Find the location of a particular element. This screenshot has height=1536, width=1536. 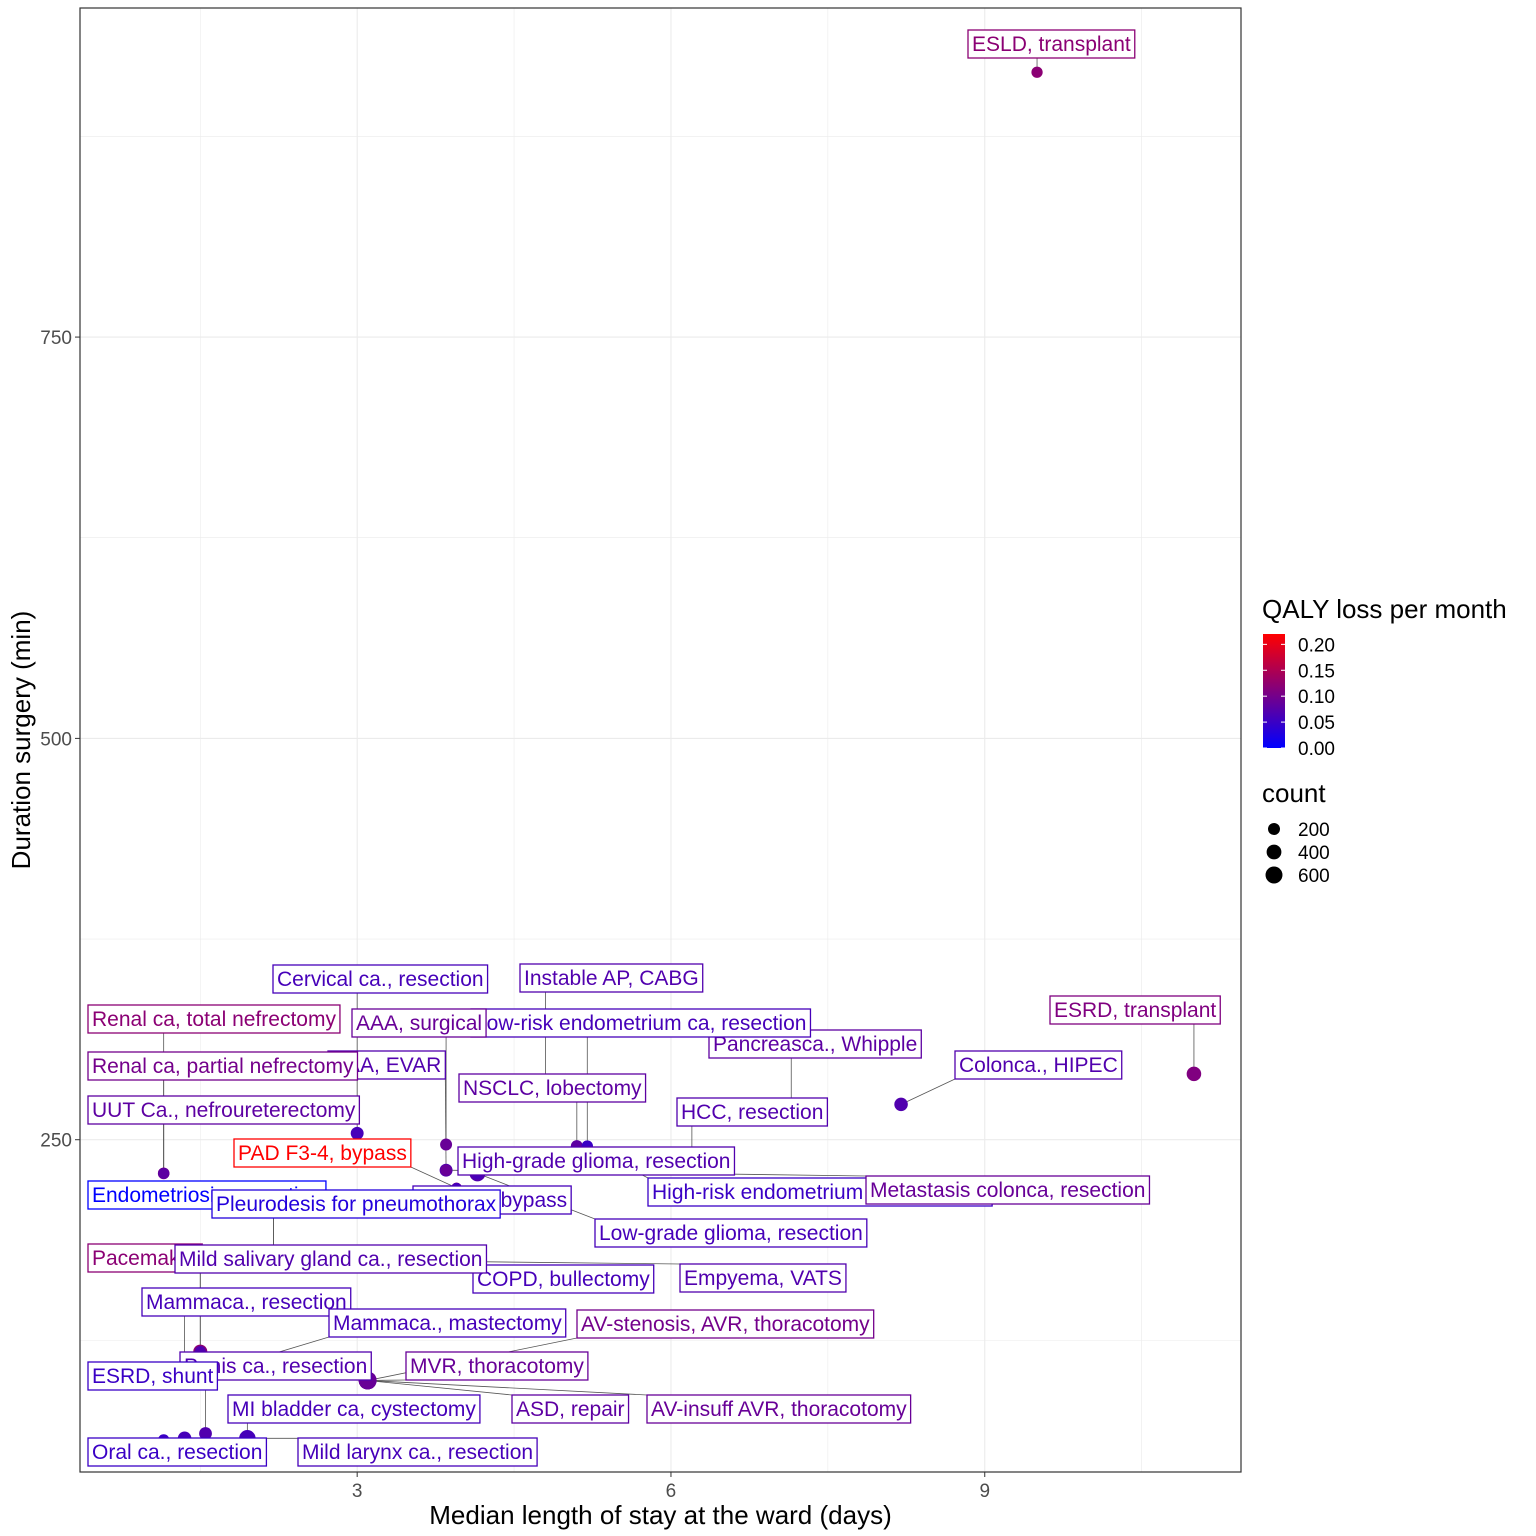

point-label: Renal ca, total nefrectomy is located at coordinates (214, 1019).